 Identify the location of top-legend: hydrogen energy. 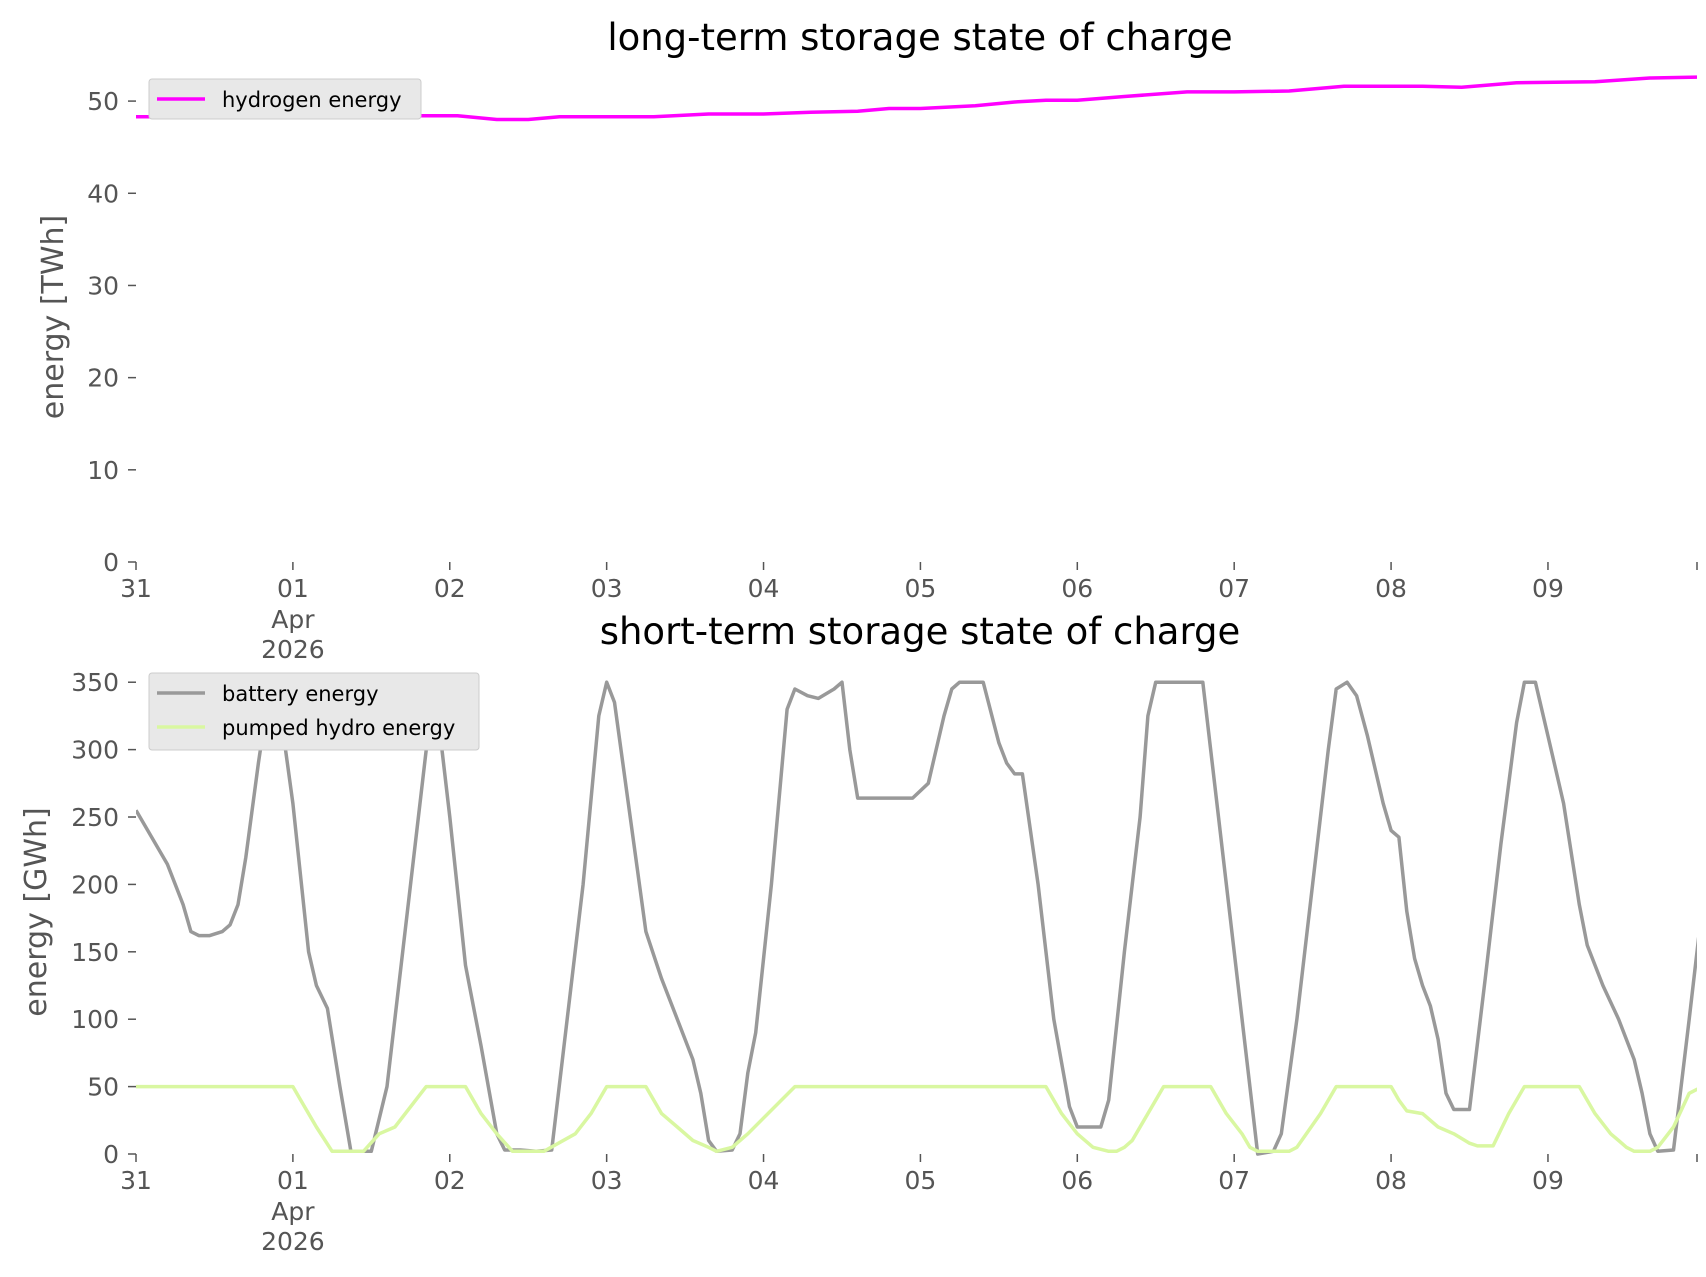
(285, 99).